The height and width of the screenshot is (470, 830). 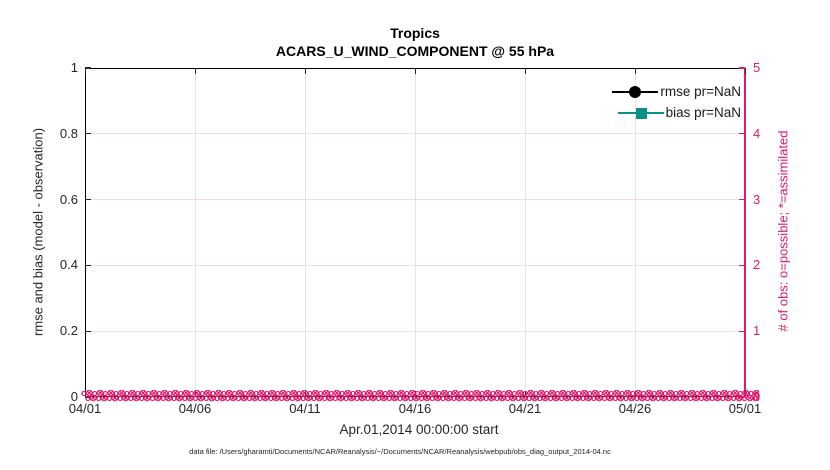 I want to click on x-tick-label: 05/01, so click(x=745, y=408).